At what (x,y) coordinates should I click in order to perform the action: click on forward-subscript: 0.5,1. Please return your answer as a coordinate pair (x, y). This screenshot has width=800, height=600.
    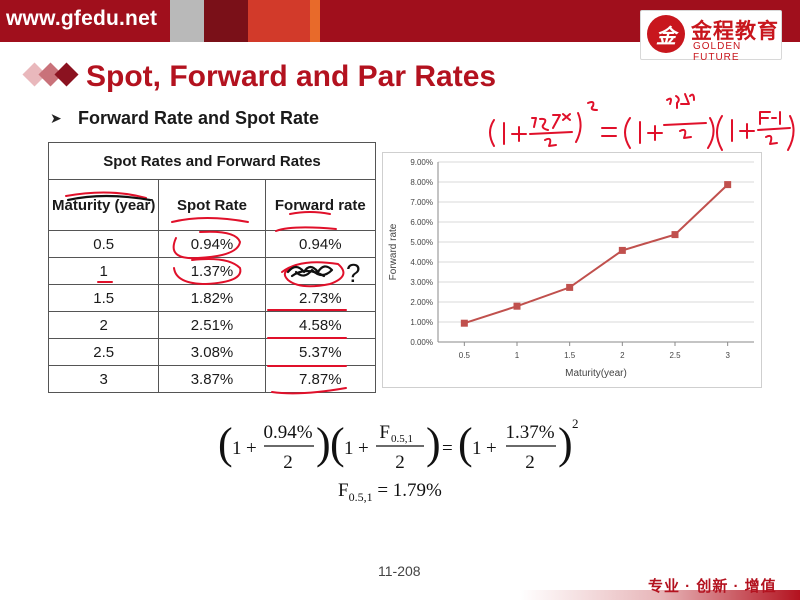
    Looking at the image, I should click on (402, 439).